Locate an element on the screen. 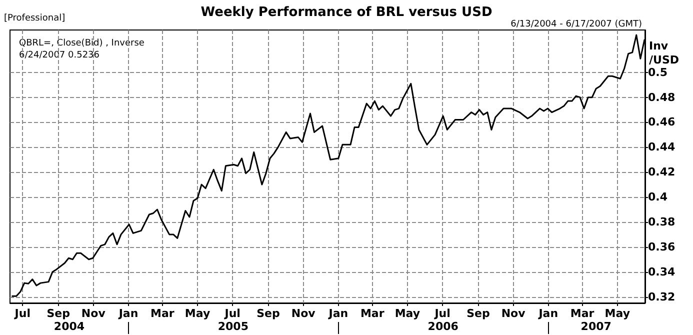  annotation: QBRL=, Close(Bid) , Inverse is located at coordinates (82, 43).